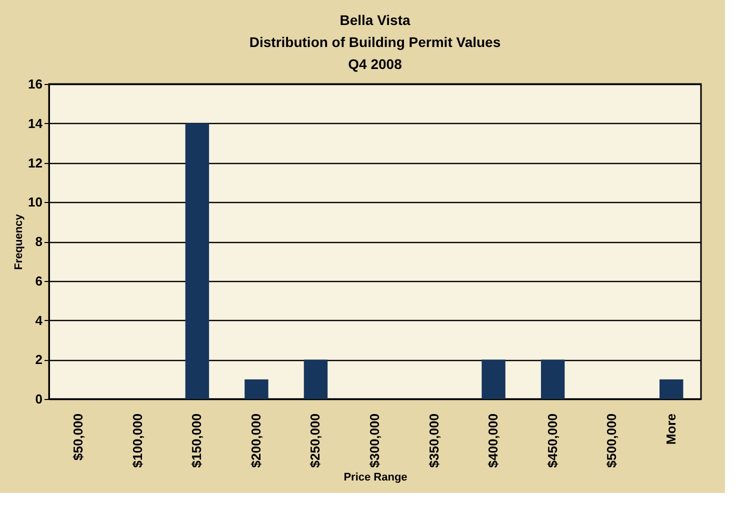 This screenshot has height=531, width=754. I want to click on x-axis-title: Price Range, so click(376, 478).